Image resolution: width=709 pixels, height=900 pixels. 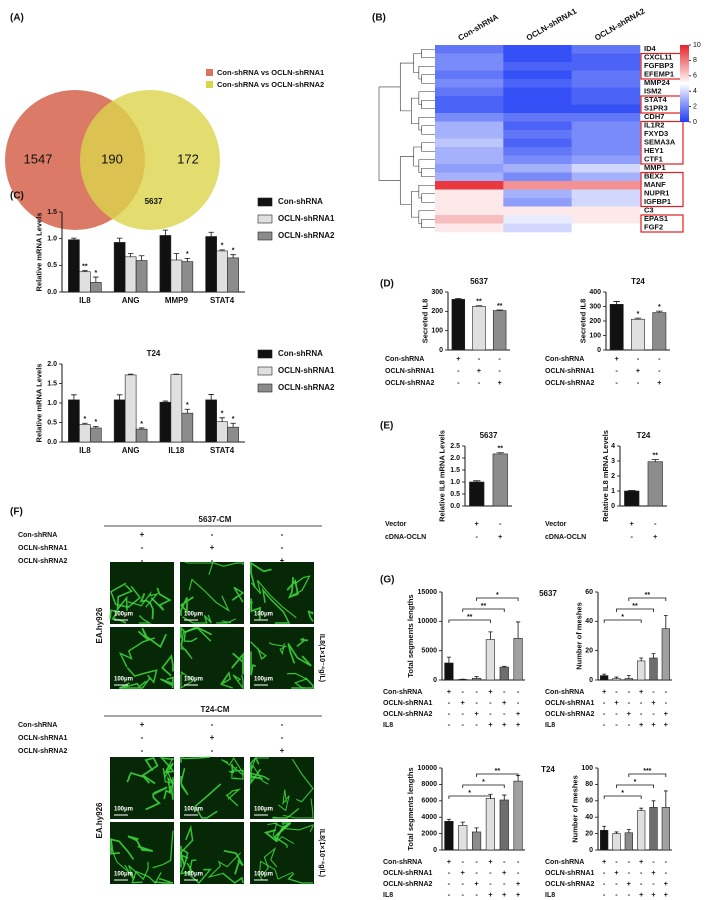 What do you see at coordinates (697, 45) in the screenshot?
I see `colorbar-label: 10` at bounding box center [697, 45].